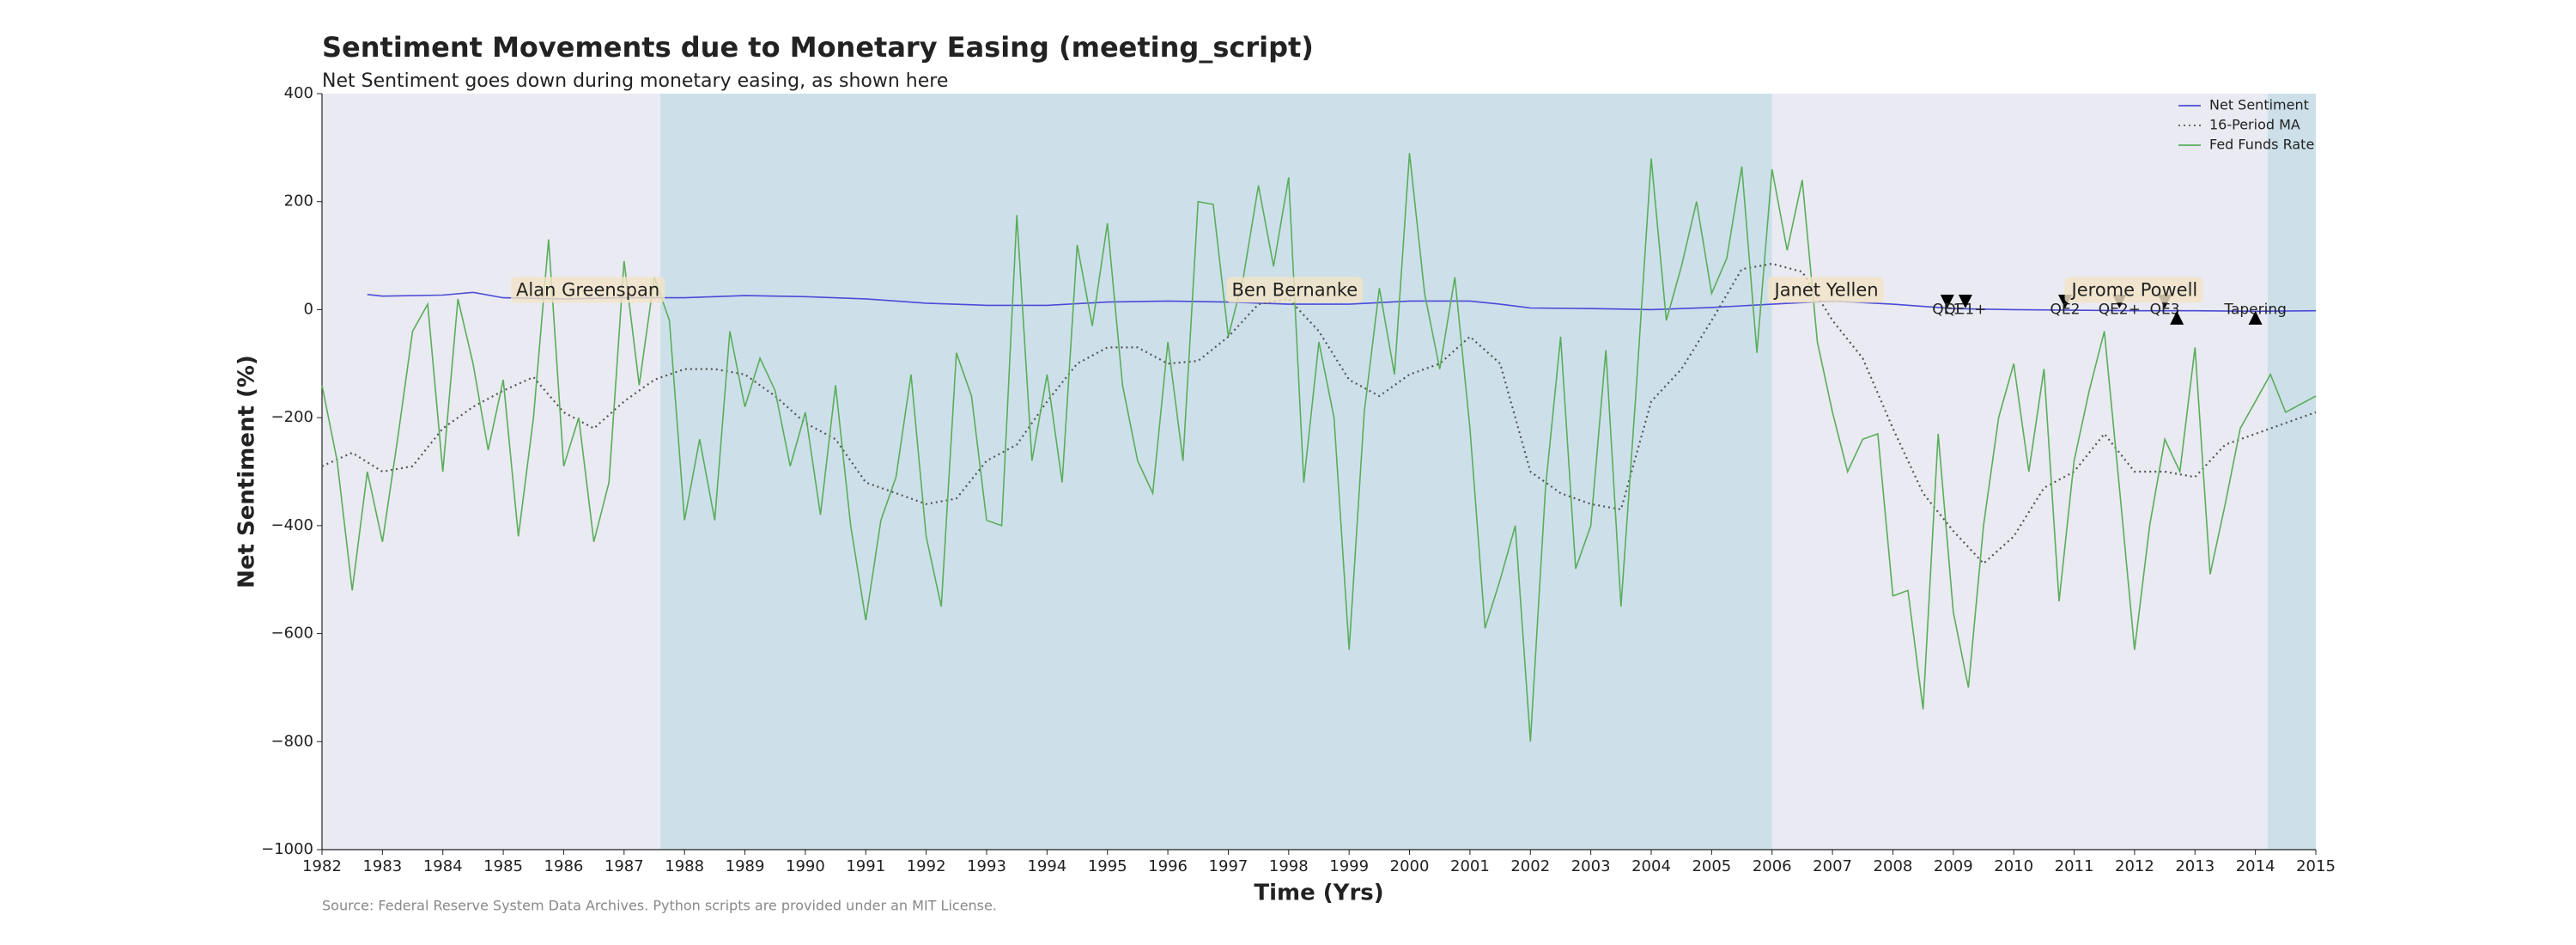 This screenshot has width=2576, height=945. I want to click on x-tick-label: 2002, so click(1530, 866).